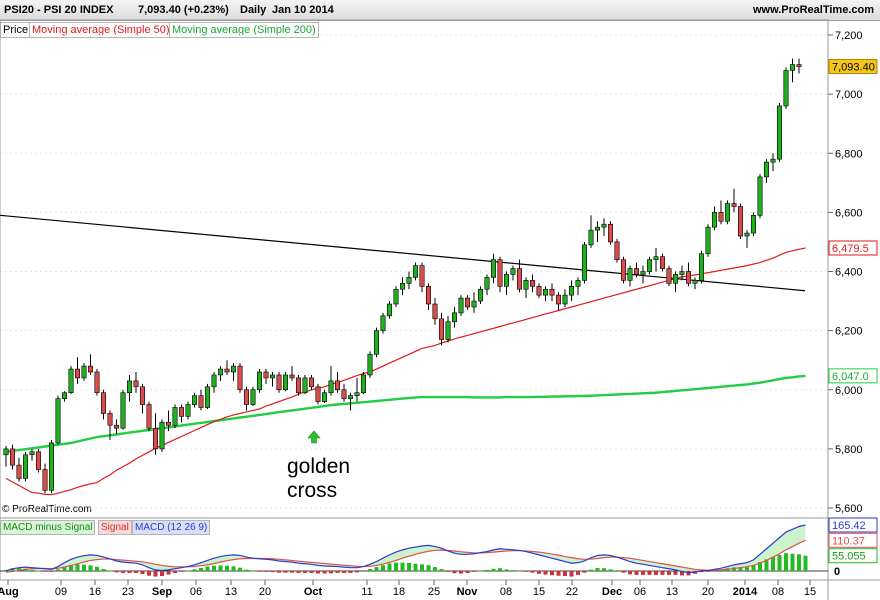 This screenshot has width=880, height=600. Describe the element at coordinates (434, 592) in the screenshot. I see `time-tick-label: 25` at that location.